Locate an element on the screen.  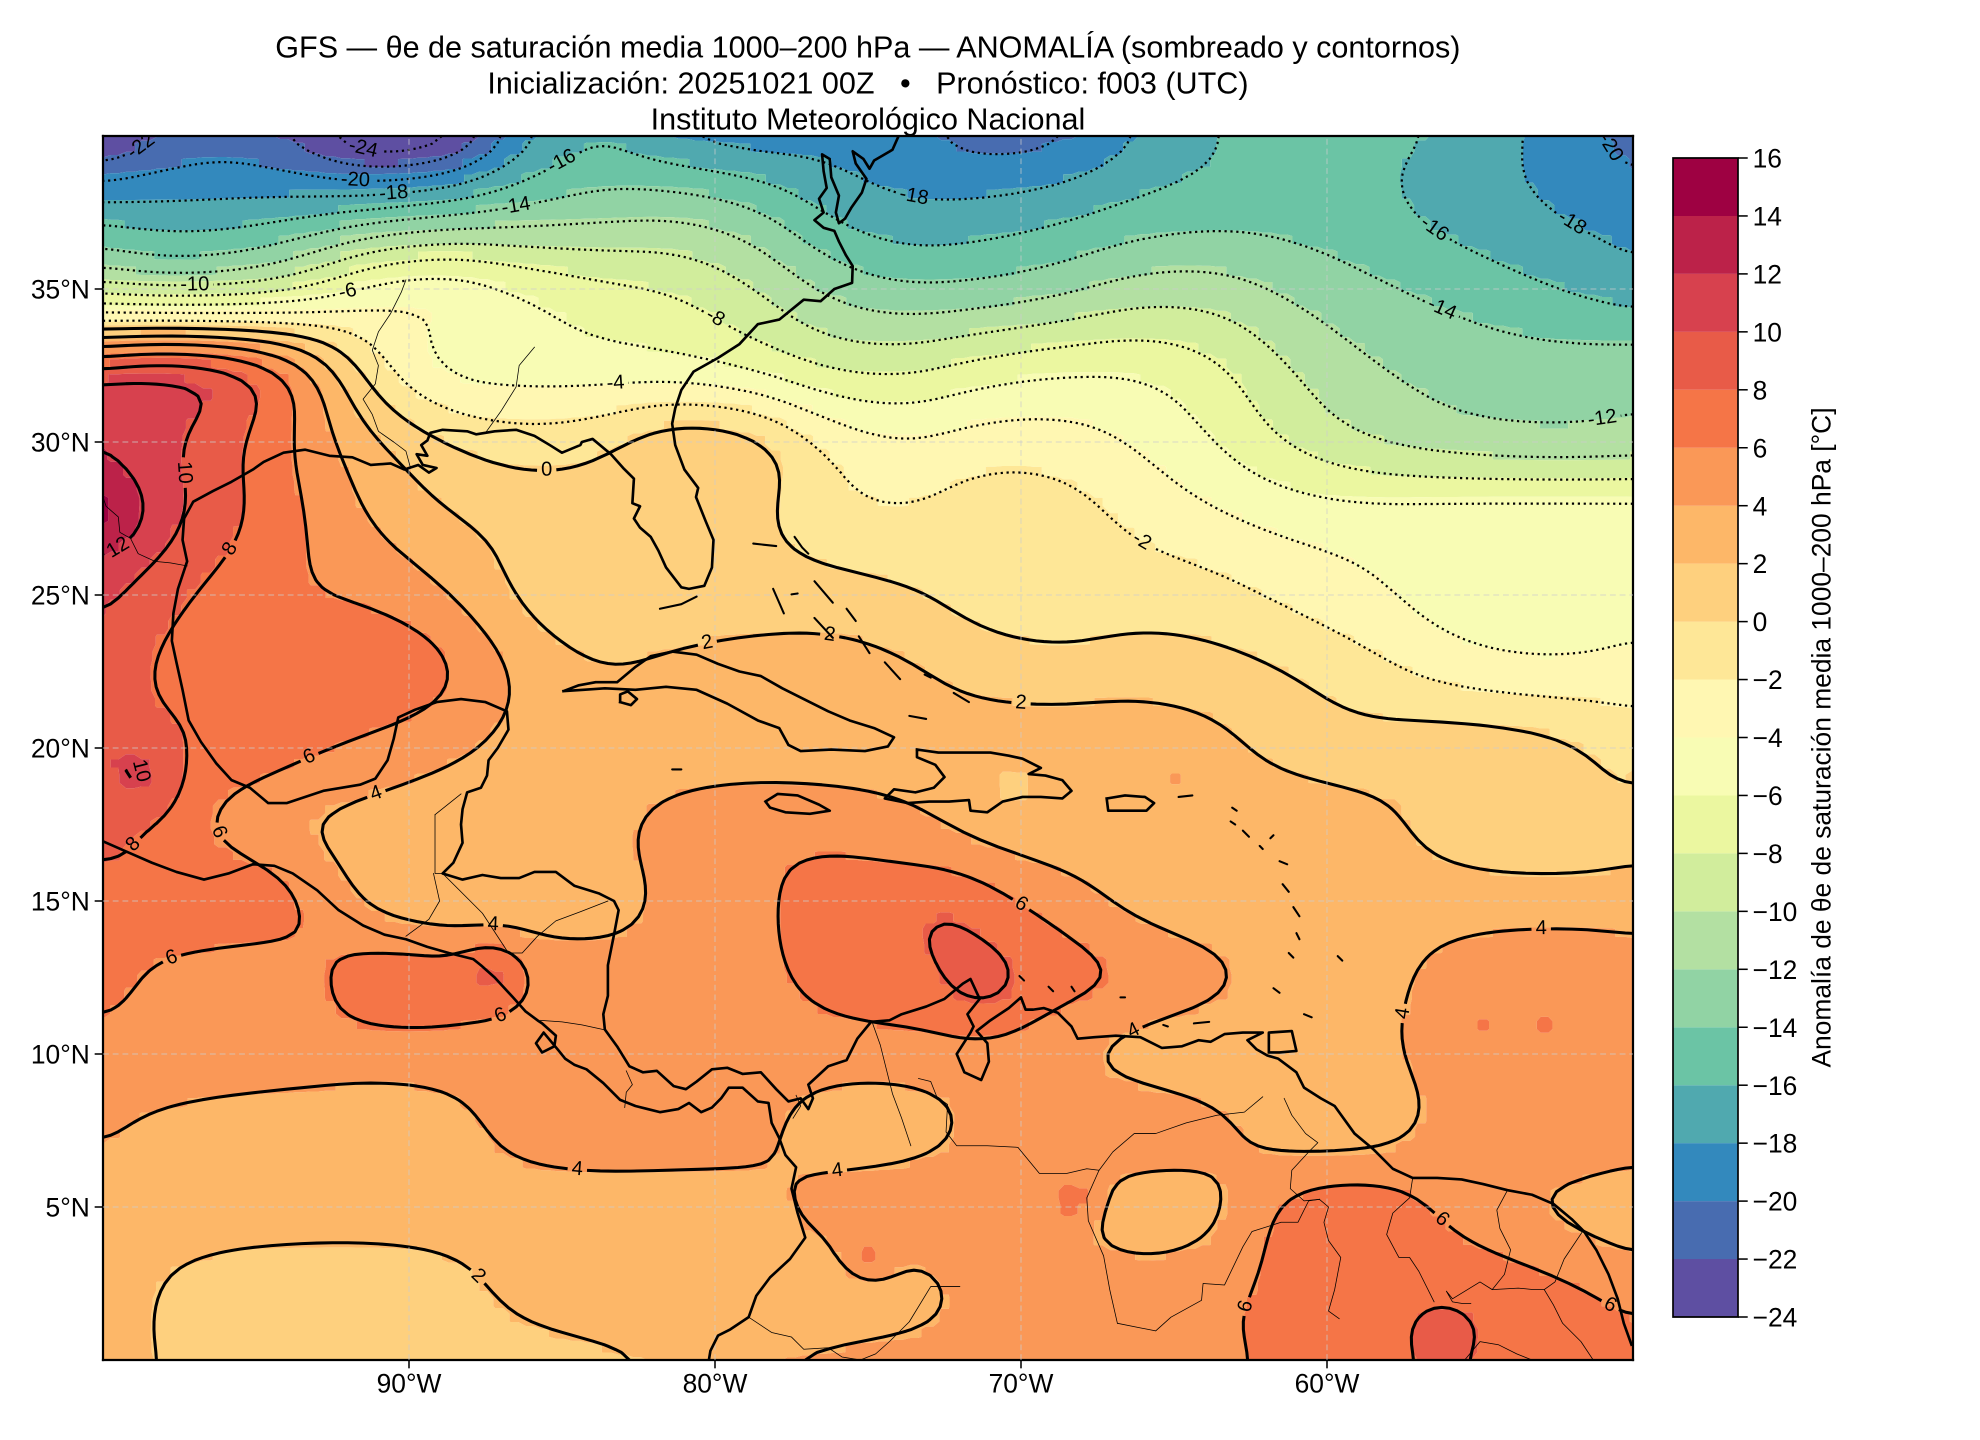
svg-text: 80°W is located at coordinates (715, 1383).